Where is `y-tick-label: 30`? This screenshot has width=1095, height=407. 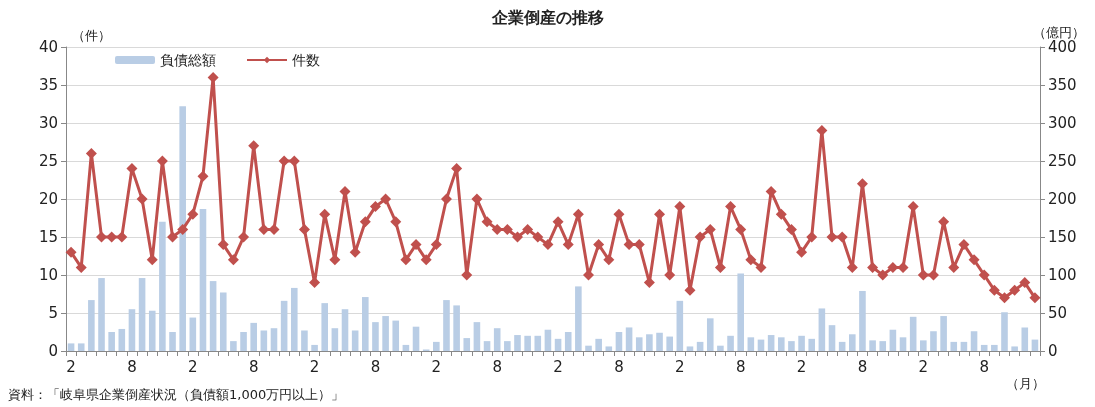
y-tick-label: 30 is located at coordinates (48, 123).